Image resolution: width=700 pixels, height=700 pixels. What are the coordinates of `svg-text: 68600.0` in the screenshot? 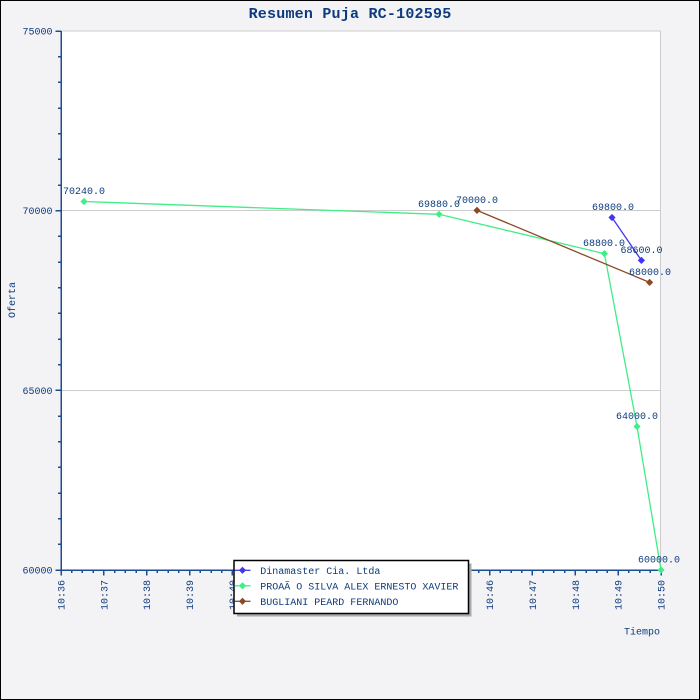 It's located at (641, 251).